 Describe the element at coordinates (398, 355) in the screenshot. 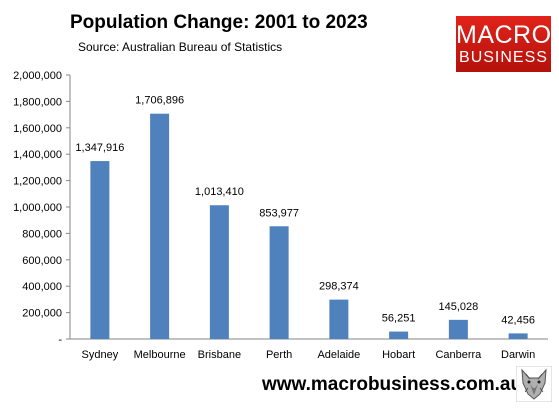

I see `x-tick-label: Hobart` at that location.